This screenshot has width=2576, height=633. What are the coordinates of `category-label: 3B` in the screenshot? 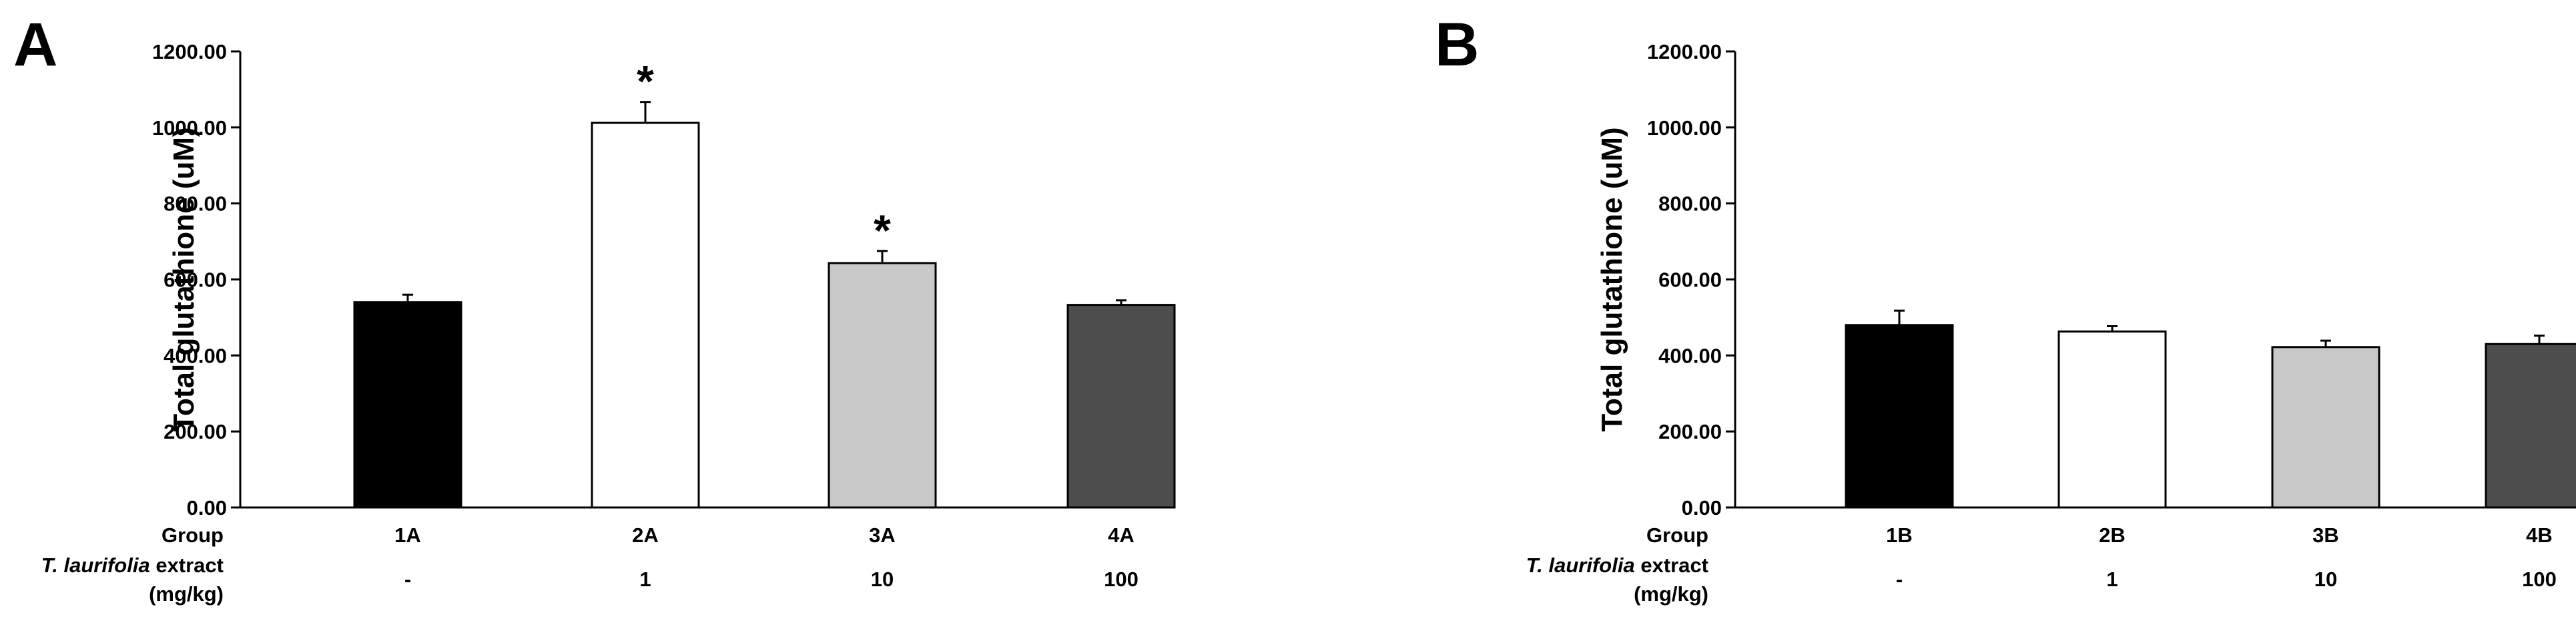 It's located at (2325, 535).